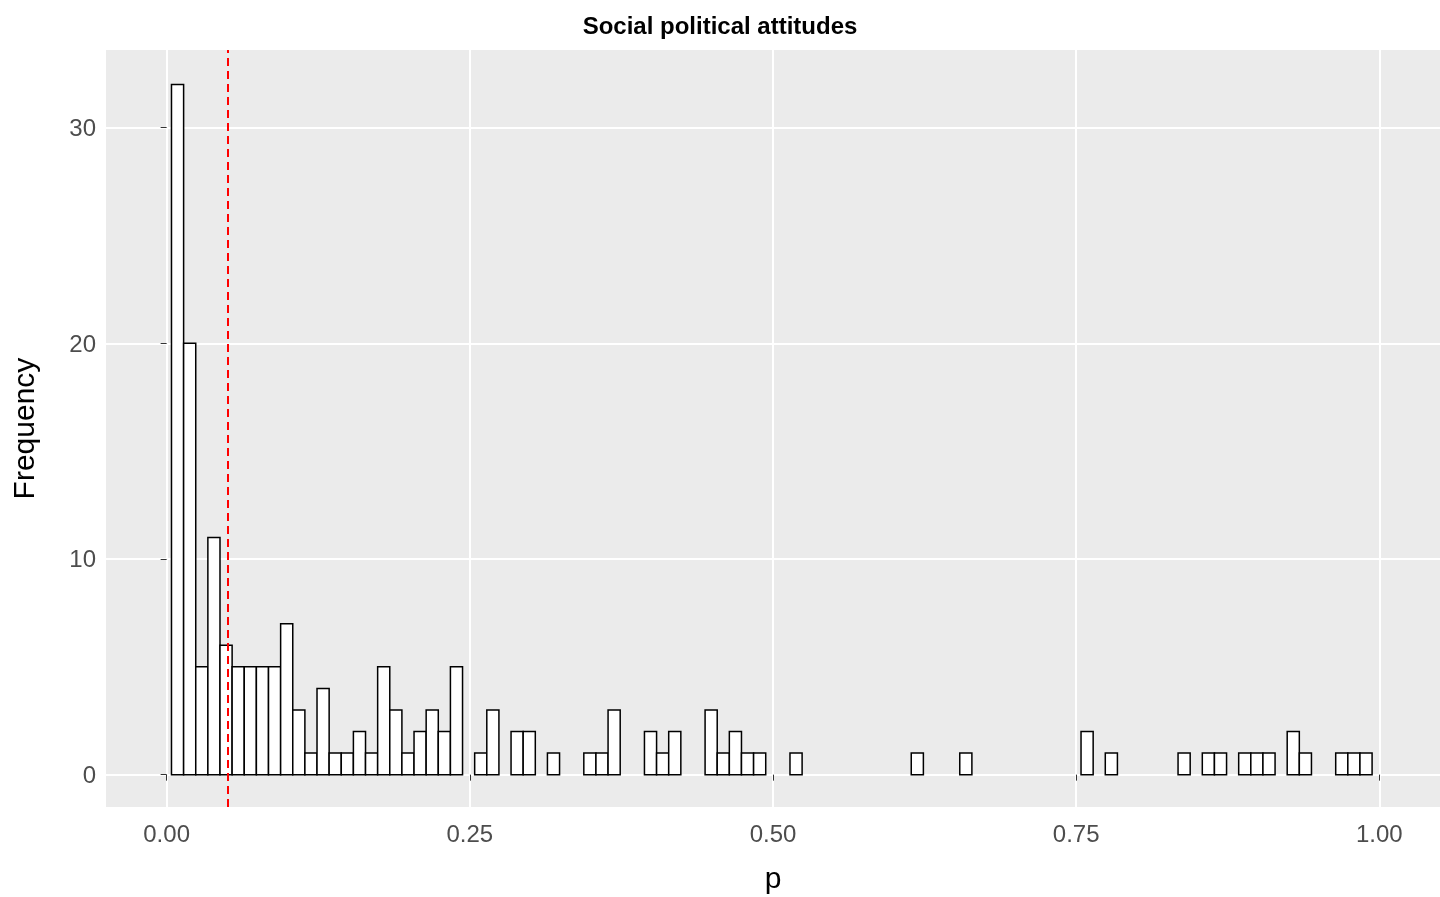 This screenshot has width=1440, height=897. I want to click on x-tick-label: 0.75, so click(1076, 833).